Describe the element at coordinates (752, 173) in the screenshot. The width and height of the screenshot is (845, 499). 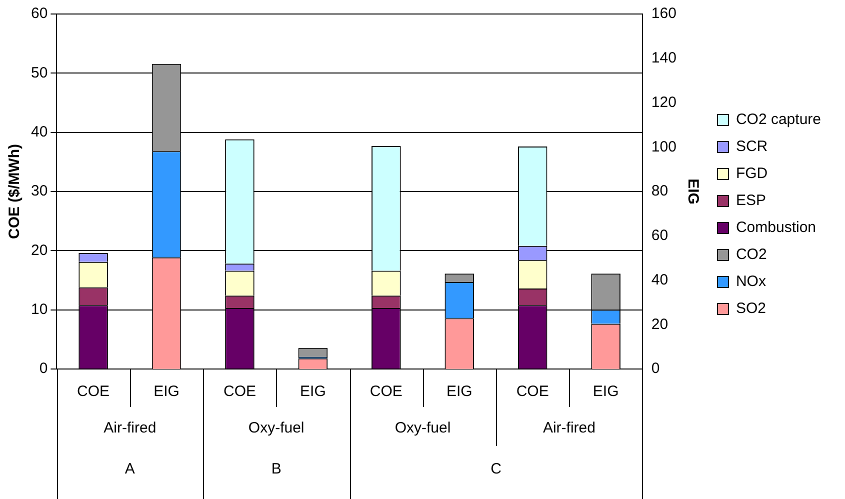
I see `legend-label: FGD` at that location.